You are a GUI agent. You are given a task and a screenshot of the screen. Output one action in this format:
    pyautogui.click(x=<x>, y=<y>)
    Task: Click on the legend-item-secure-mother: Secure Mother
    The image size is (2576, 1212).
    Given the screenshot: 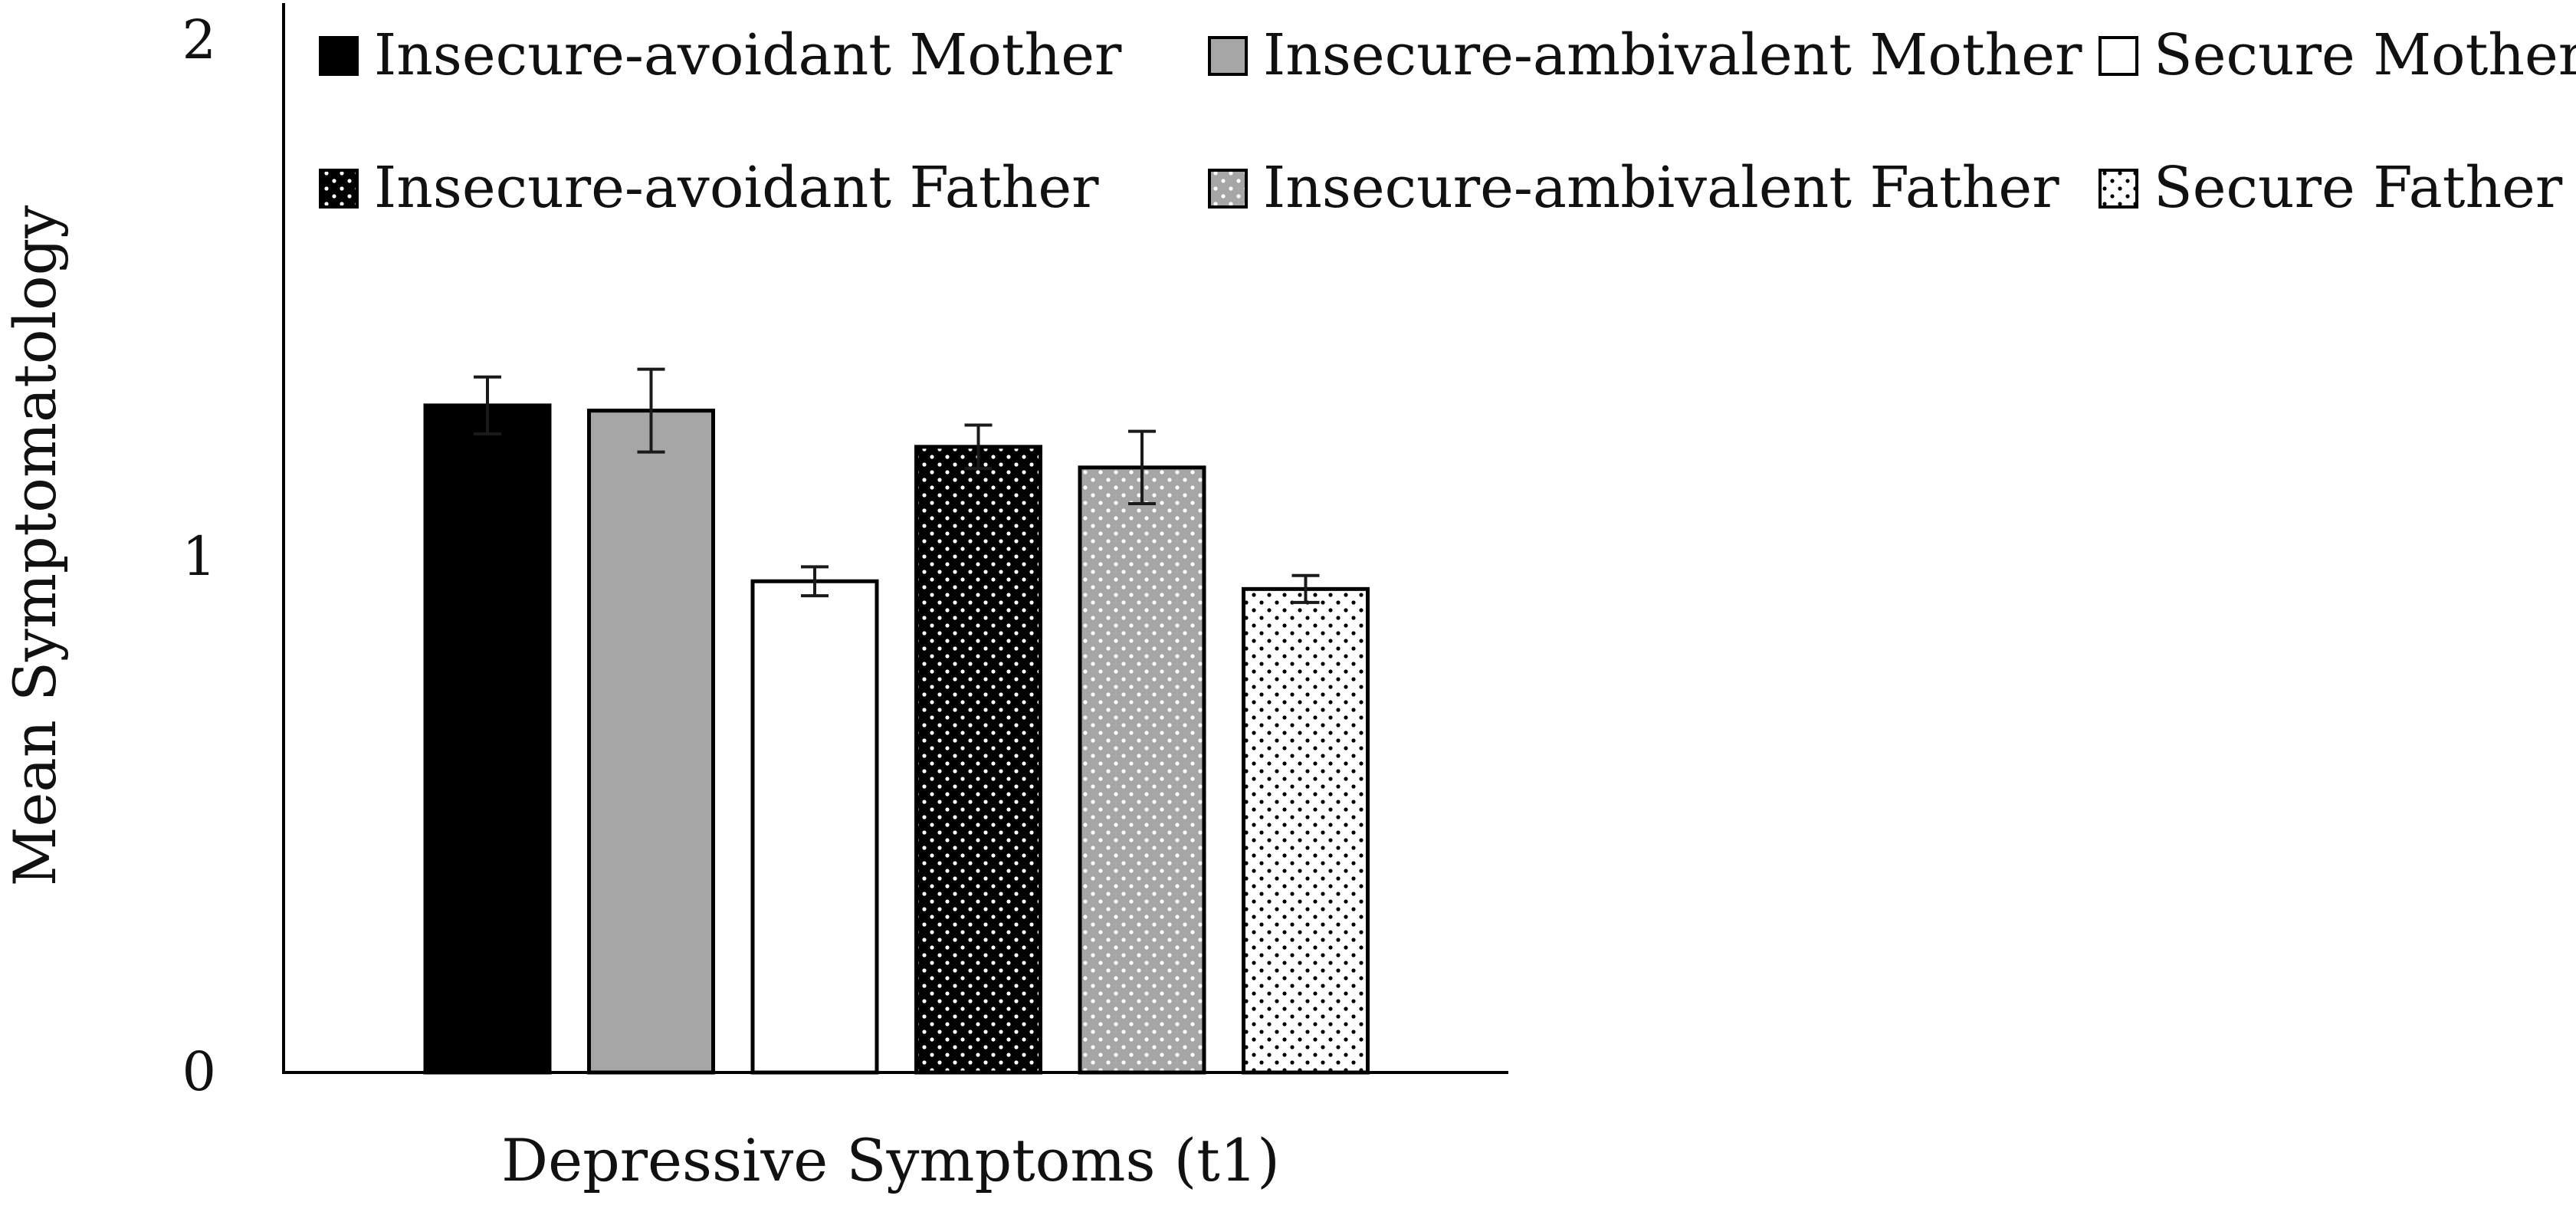 What is the action you would take?
    pyautogui.click(x=2337, y=55)
    